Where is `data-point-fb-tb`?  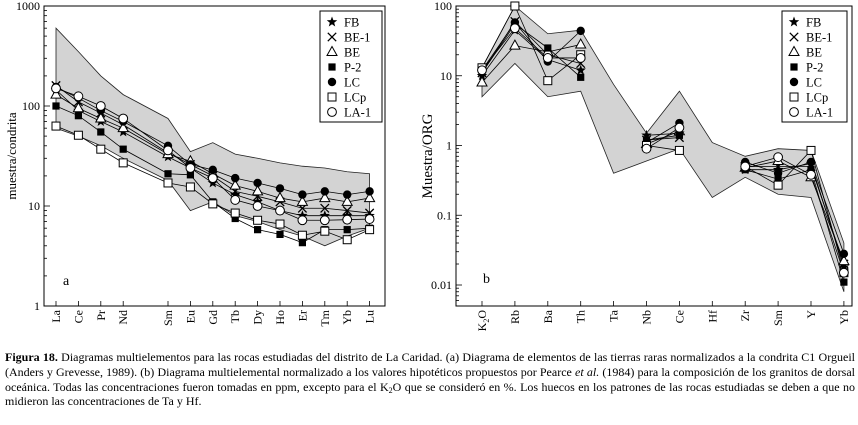
data-point-fb-tb is located at coordinates (235, 194).